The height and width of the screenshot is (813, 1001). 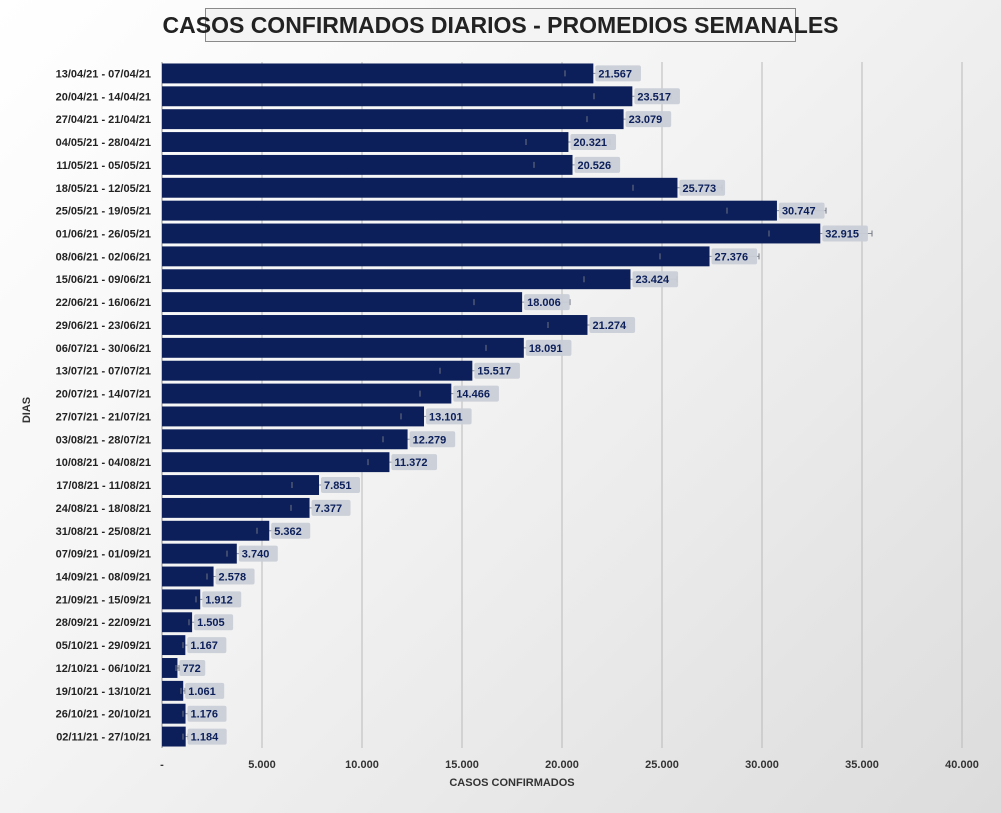 What do you see at coordinates (103, 486) in the screenshot?
I see `category-label: 17/08/21 - 11/08/21` at bounding box center [103, 486].